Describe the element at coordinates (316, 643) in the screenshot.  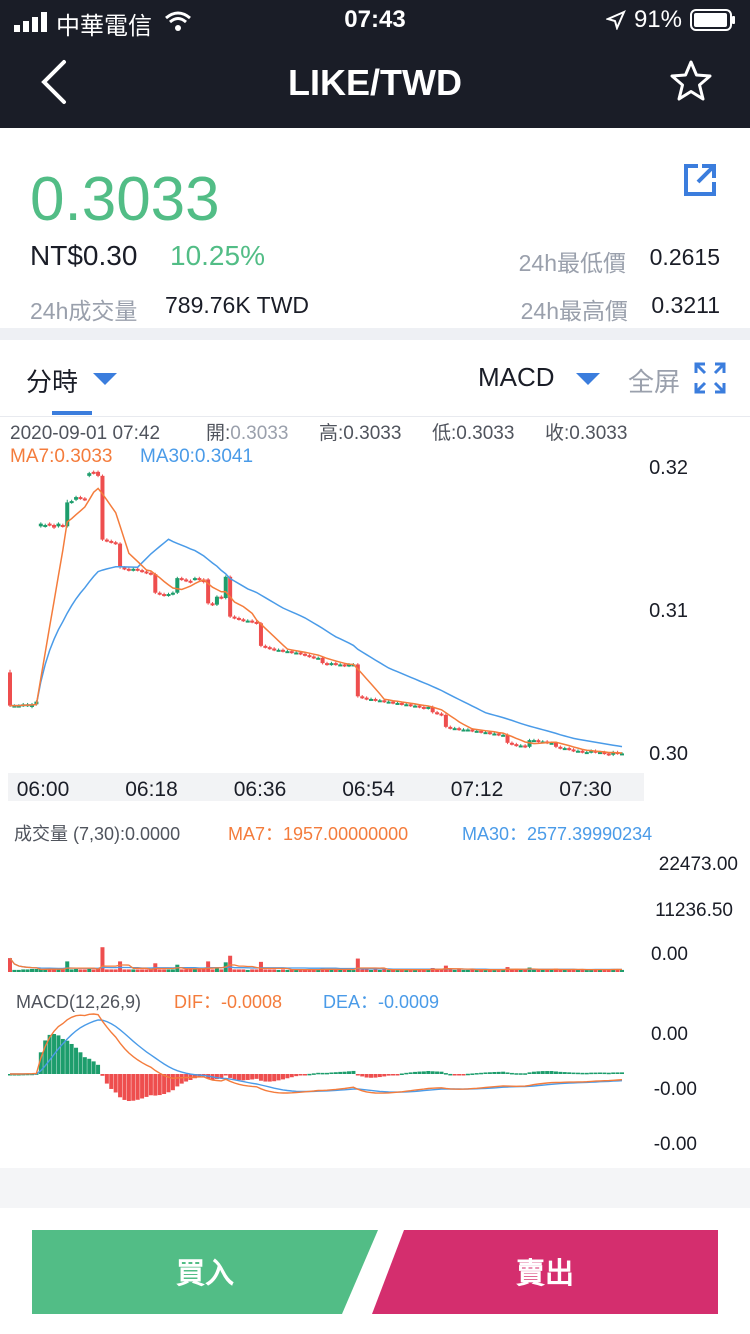
I see `ma30-line` at that location.